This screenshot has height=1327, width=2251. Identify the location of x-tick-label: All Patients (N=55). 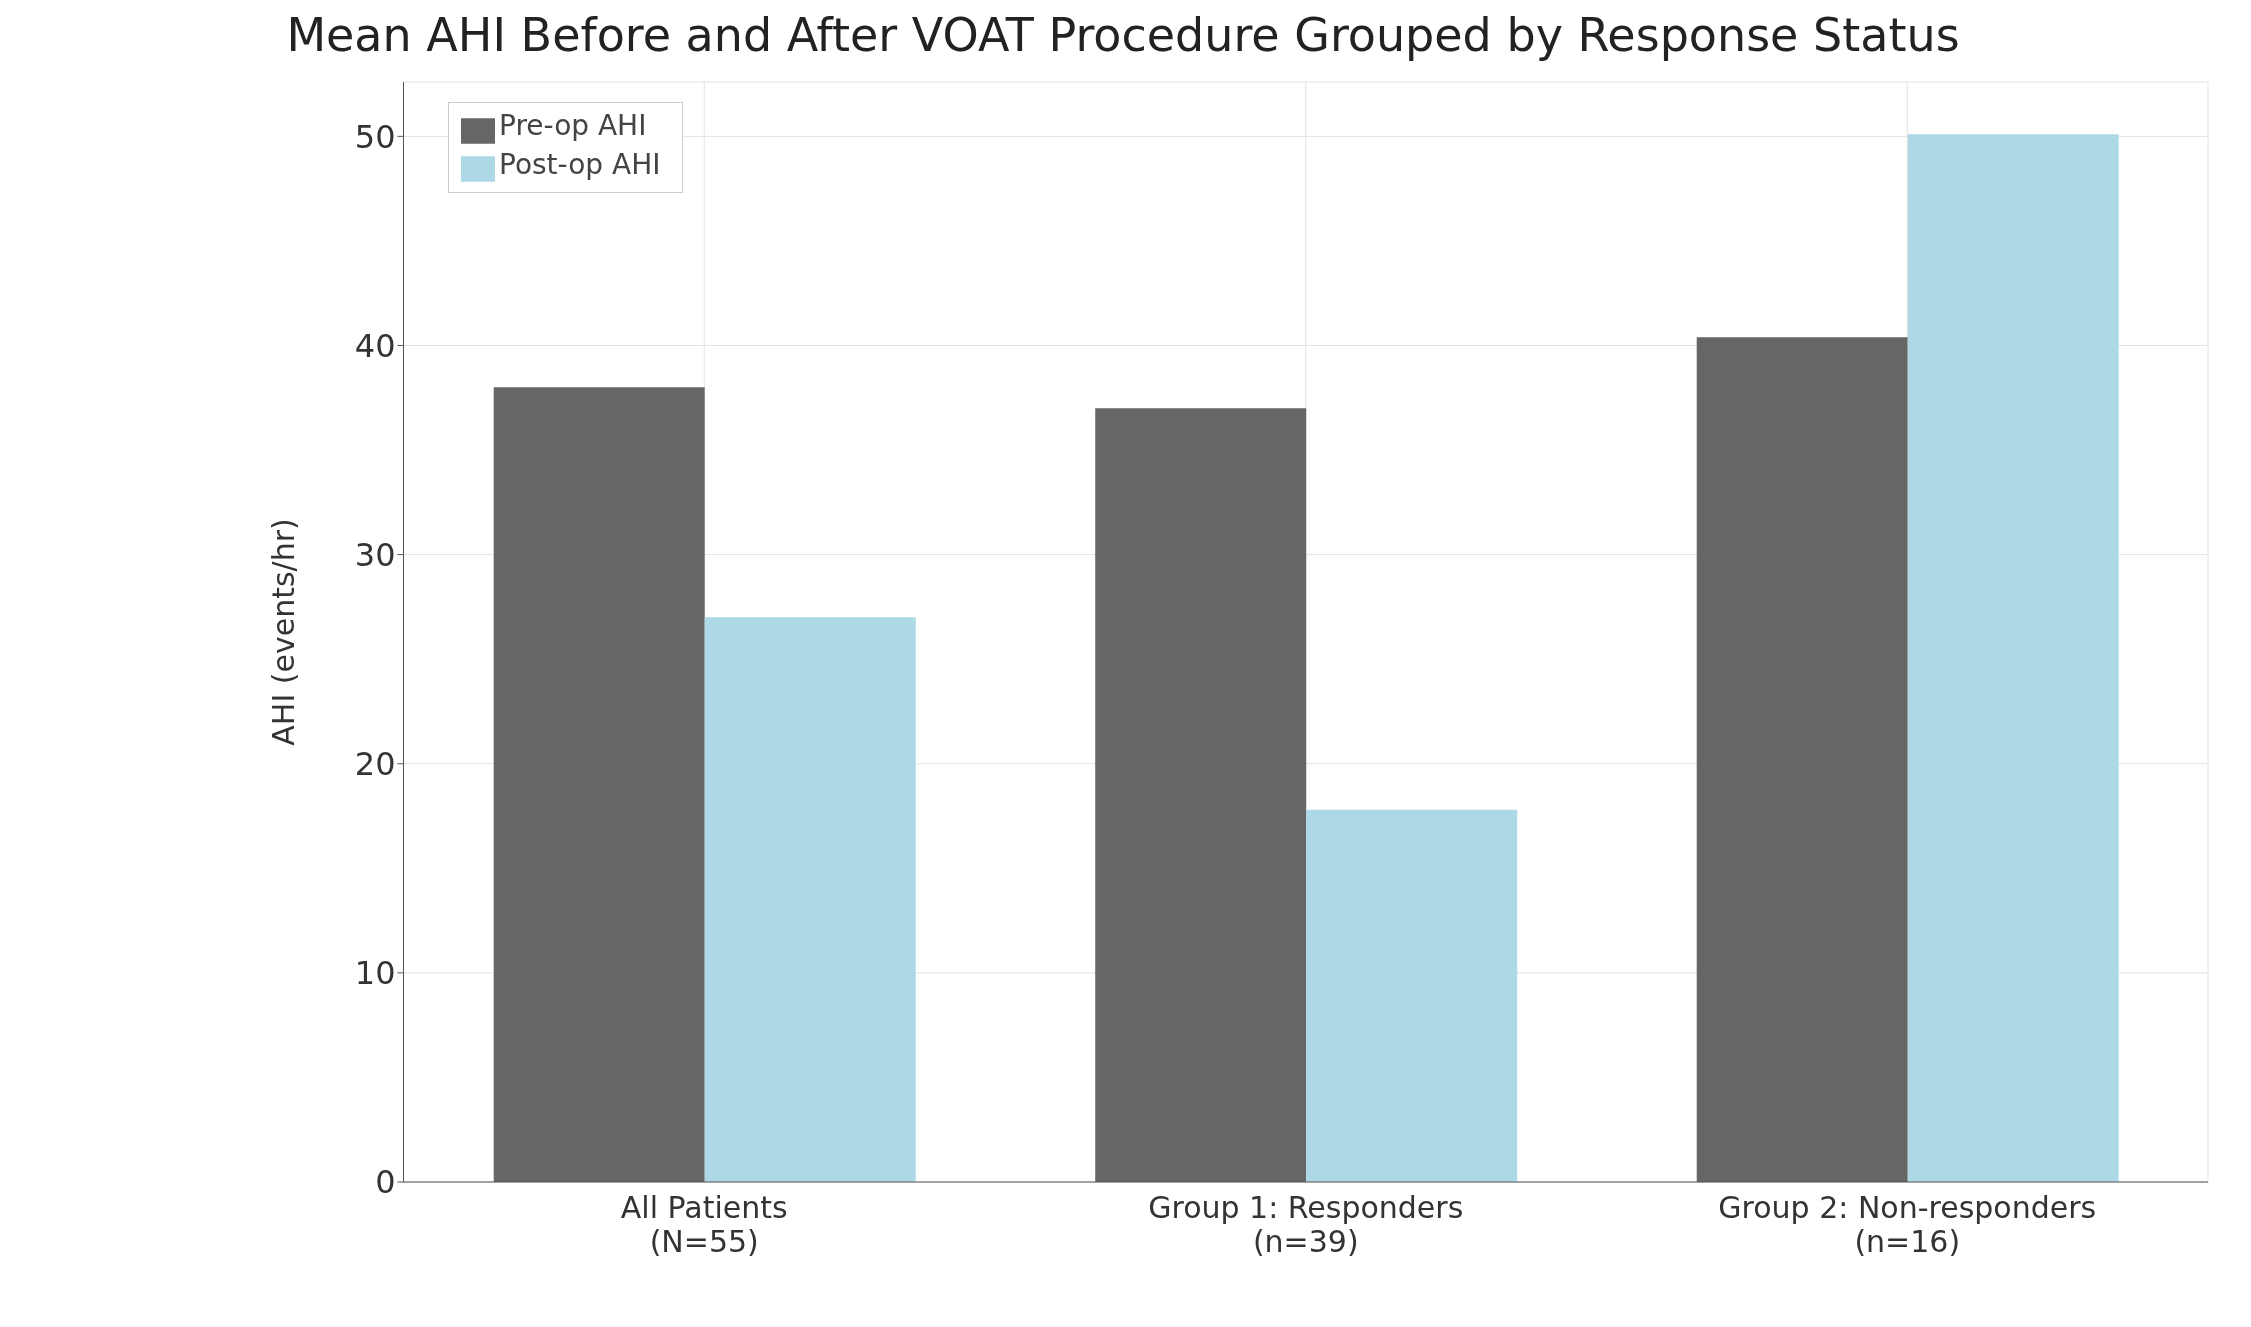
(704, 1224).